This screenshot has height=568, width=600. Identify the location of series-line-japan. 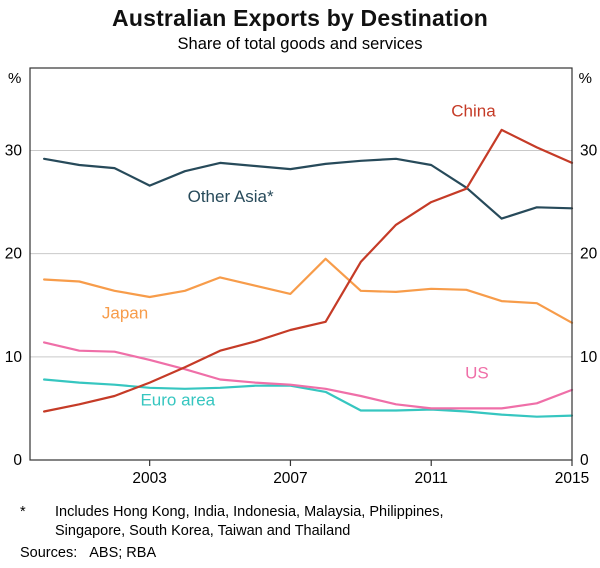
(308, 290).